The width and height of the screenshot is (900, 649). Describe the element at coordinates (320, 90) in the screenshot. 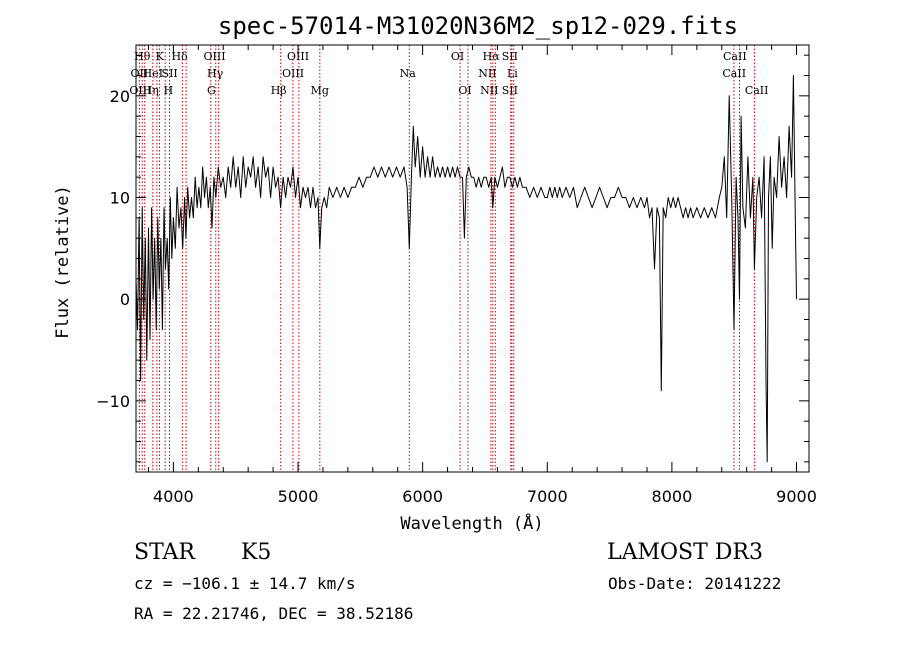

I see `line-marker-label: Mg` at that location.